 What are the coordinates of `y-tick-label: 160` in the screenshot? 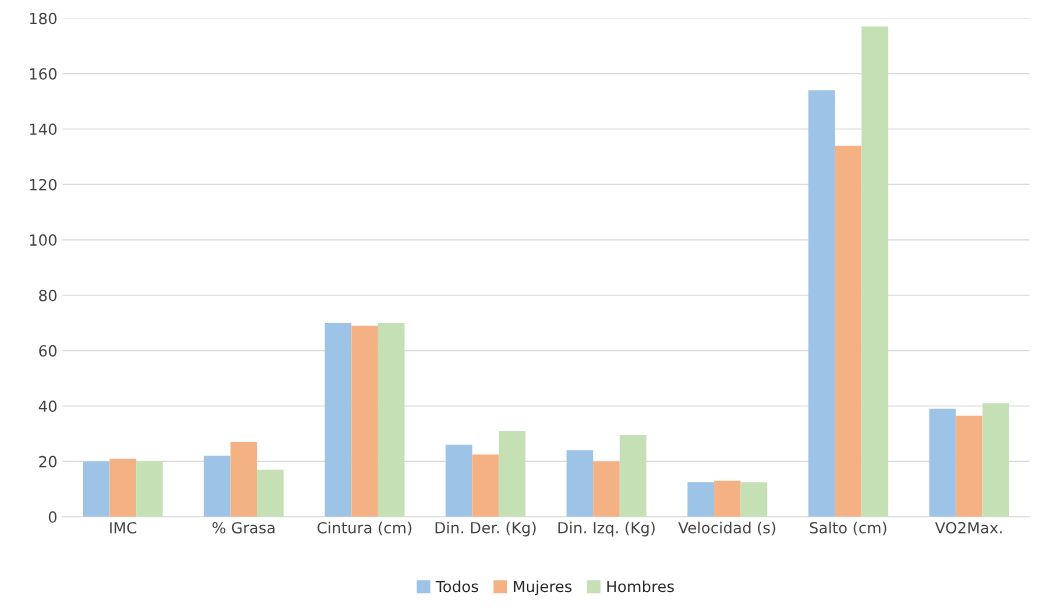 It's located at (43, 74).